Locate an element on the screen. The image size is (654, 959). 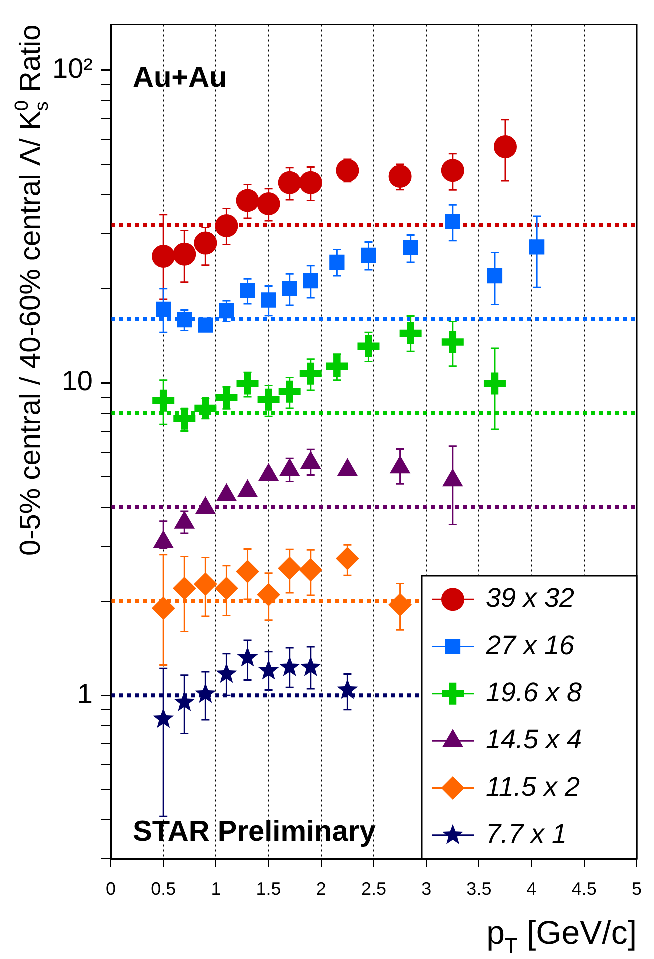
x-tick-label: 4.5 is located at coordinates (584, 888).